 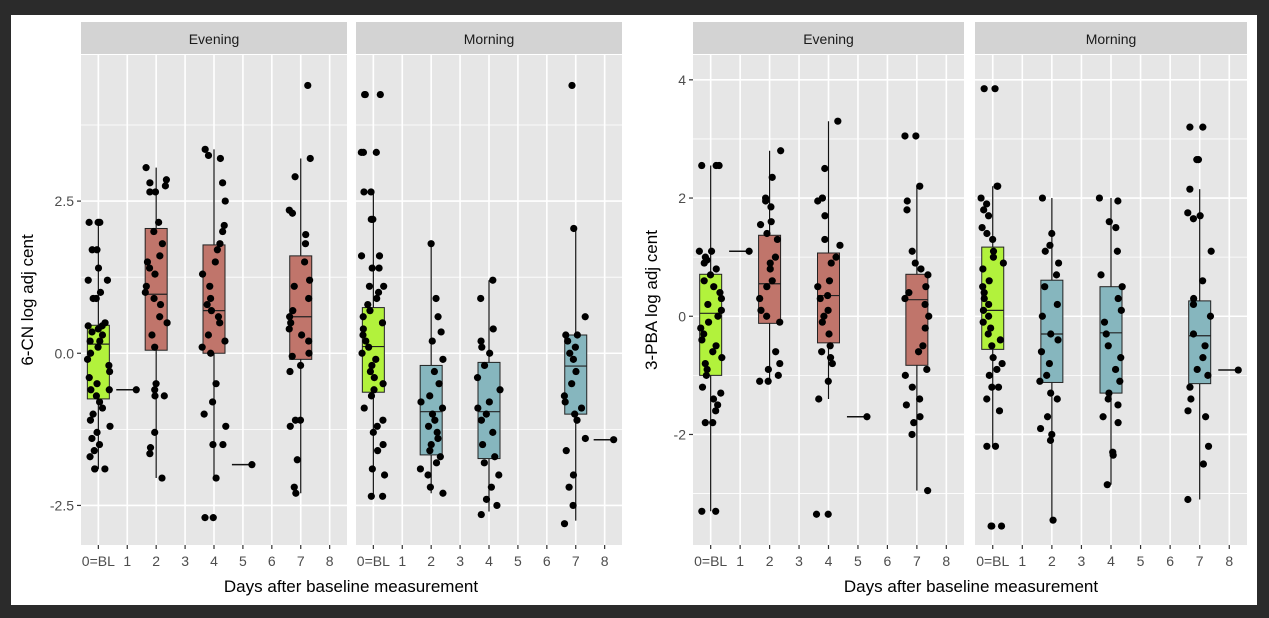 What do you see at coordinates (682, 198) in the screenshot?
I see `y-tick-label: 2` at bounding box center [682, 198].